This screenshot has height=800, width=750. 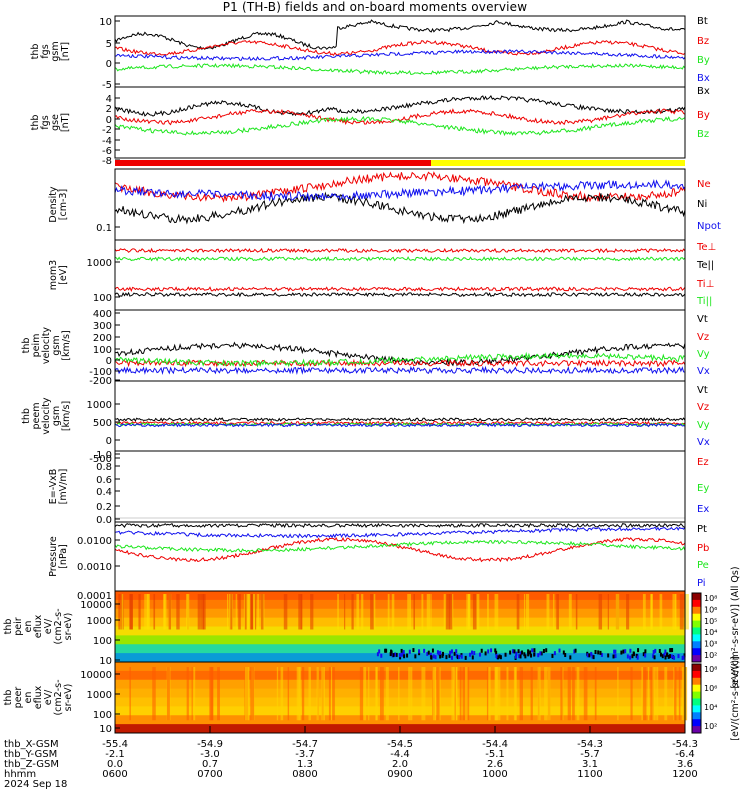 What do you see at coordinates (94, 541) in the screenshot?
I see `y-tick-label: 0.0100` at bounding box center [94, 541].